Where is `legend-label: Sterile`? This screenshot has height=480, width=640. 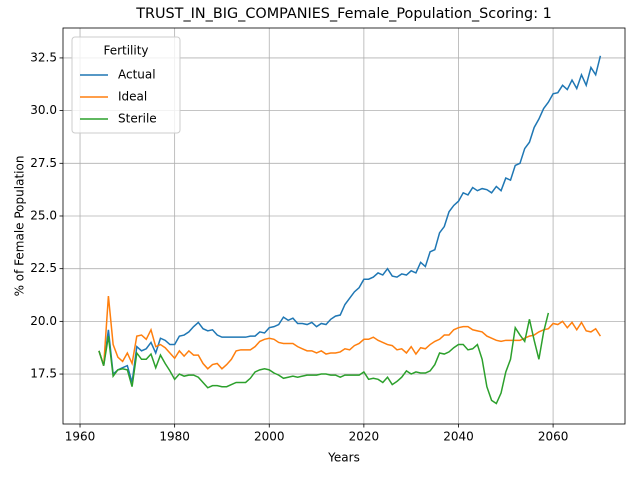
legend-label: Sterile is located at coordinates (137, 119).